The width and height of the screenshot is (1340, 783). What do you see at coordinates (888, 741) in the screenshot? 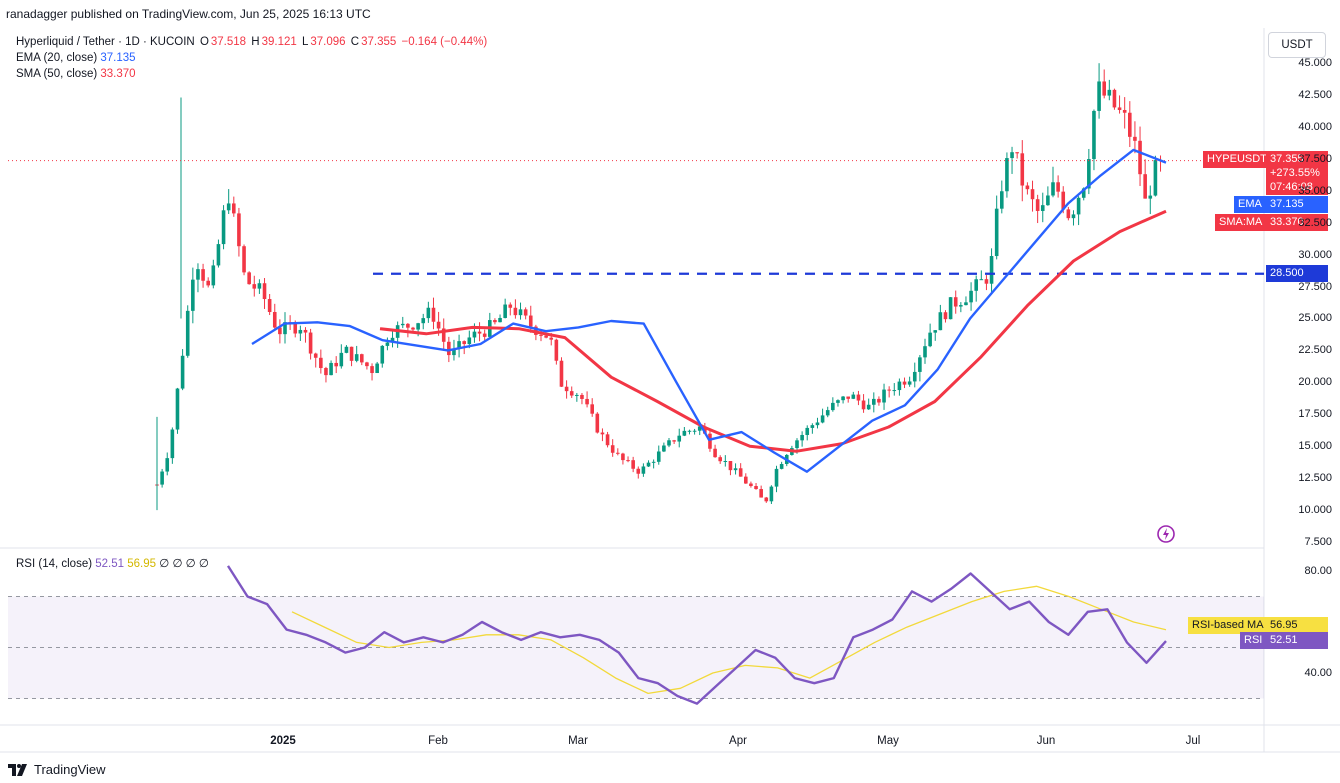
I see `time-tick-label: May` at bounding box center [888, 741].